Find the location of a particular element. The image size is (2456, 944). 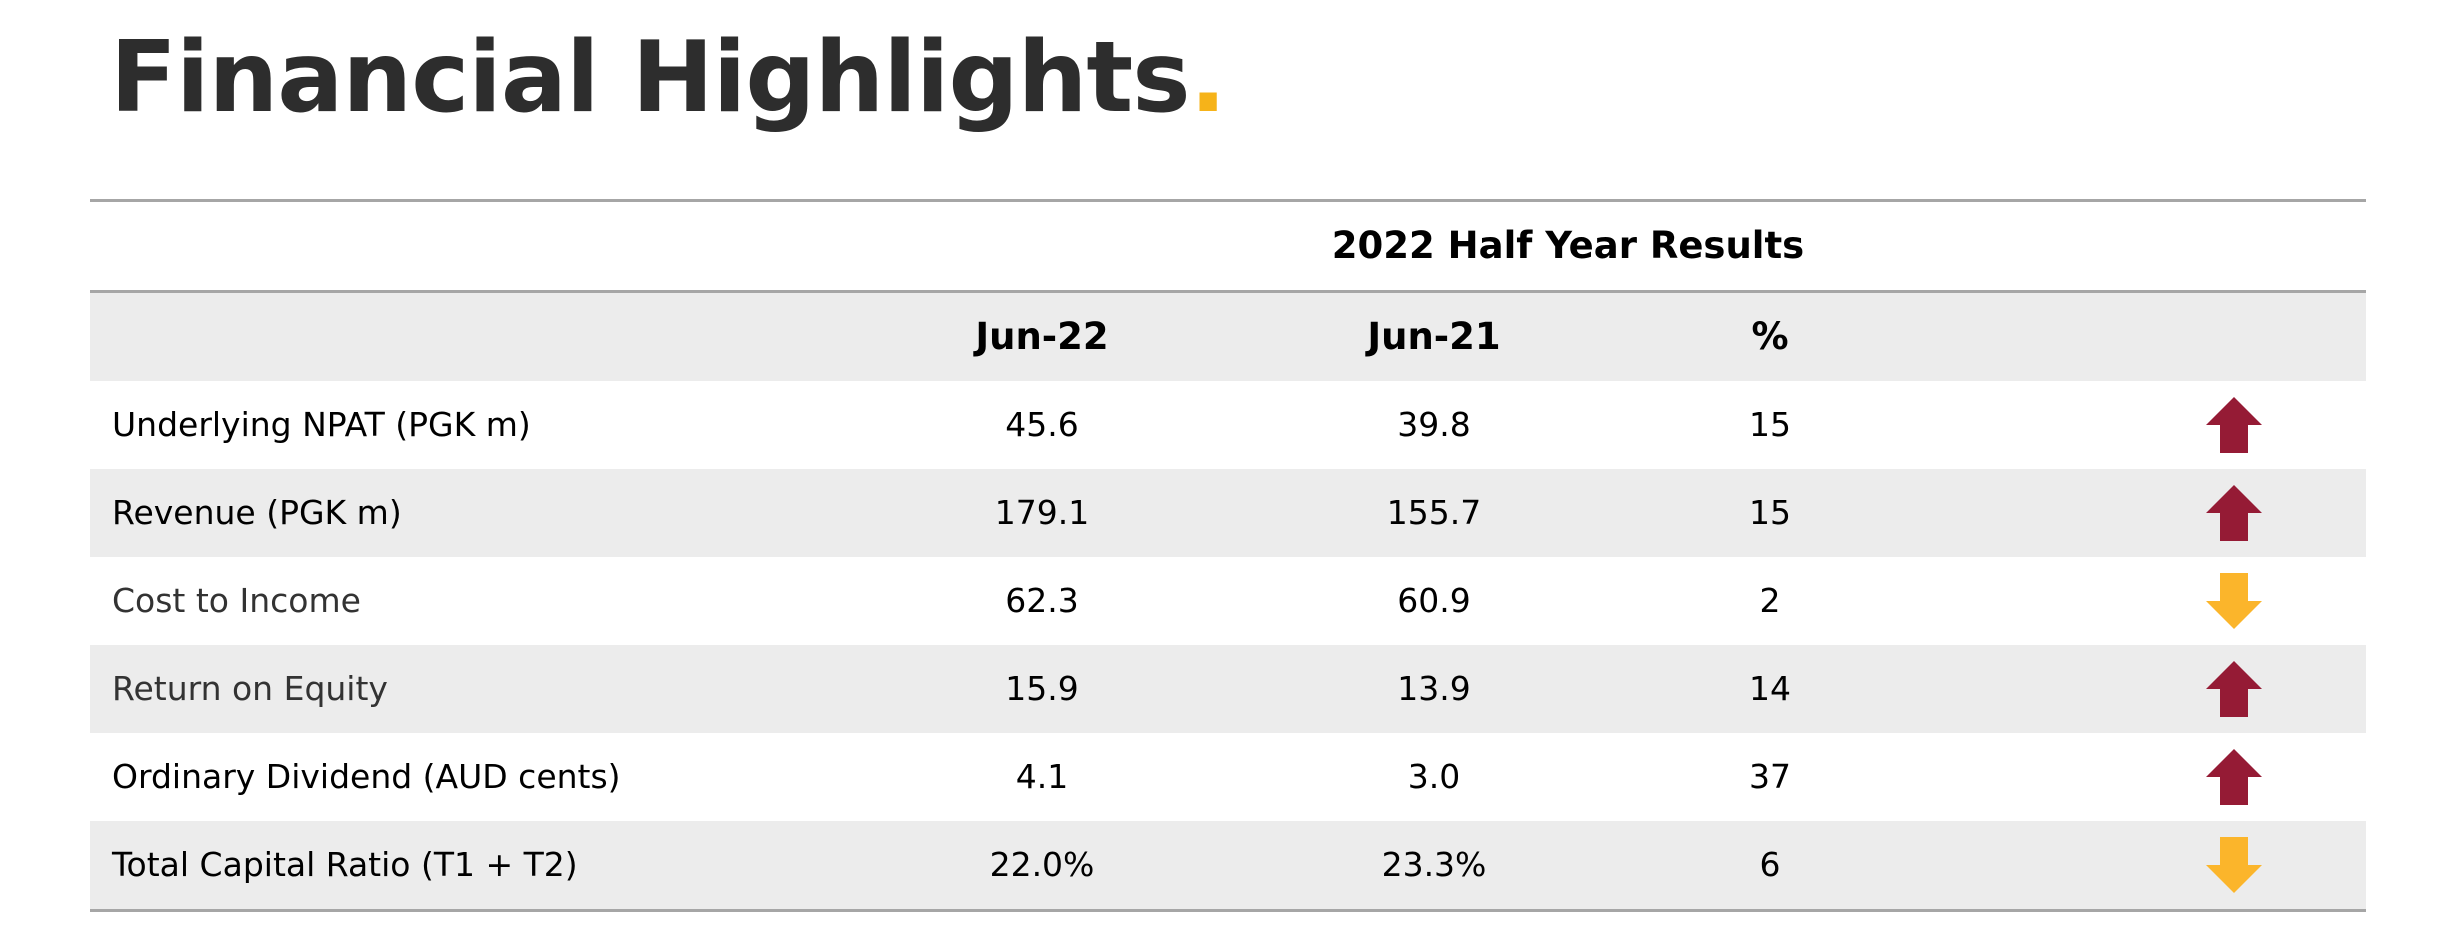

table-row: Revenue (PGK m) 179.1 155.7 15 is located at coordinates (1228, 513).